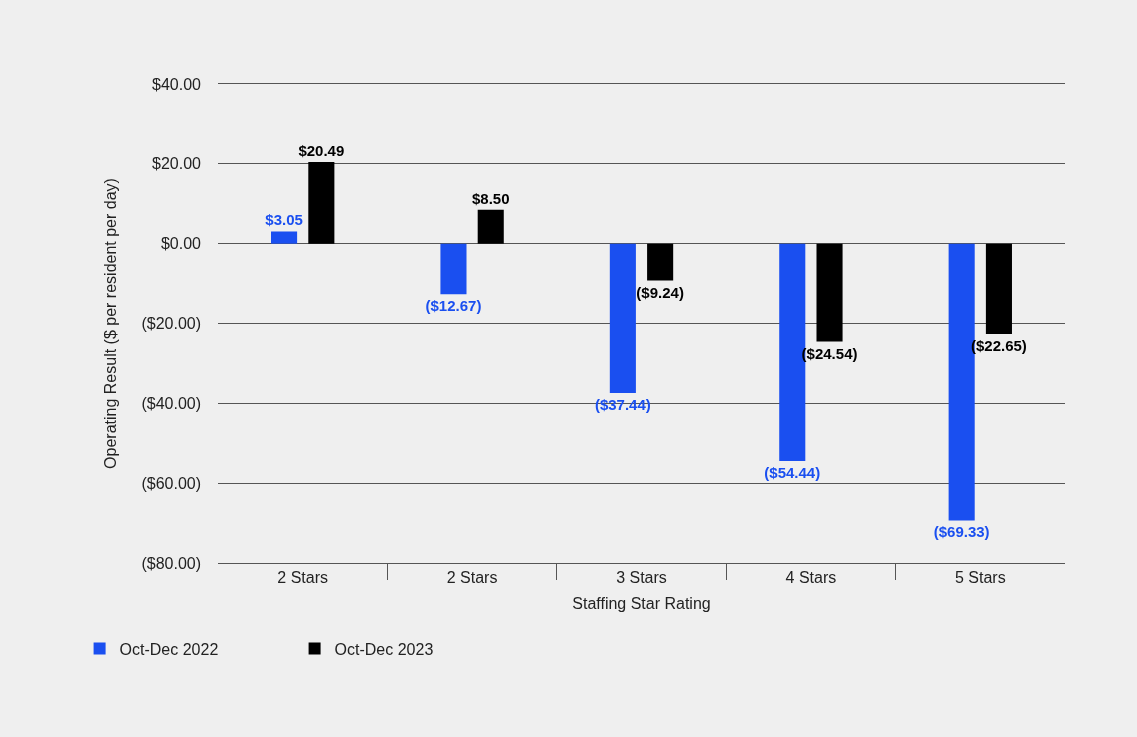  Describe the element at coordinates (284, 220) in the screenshot. I see `data-label: $3.05` at that location.